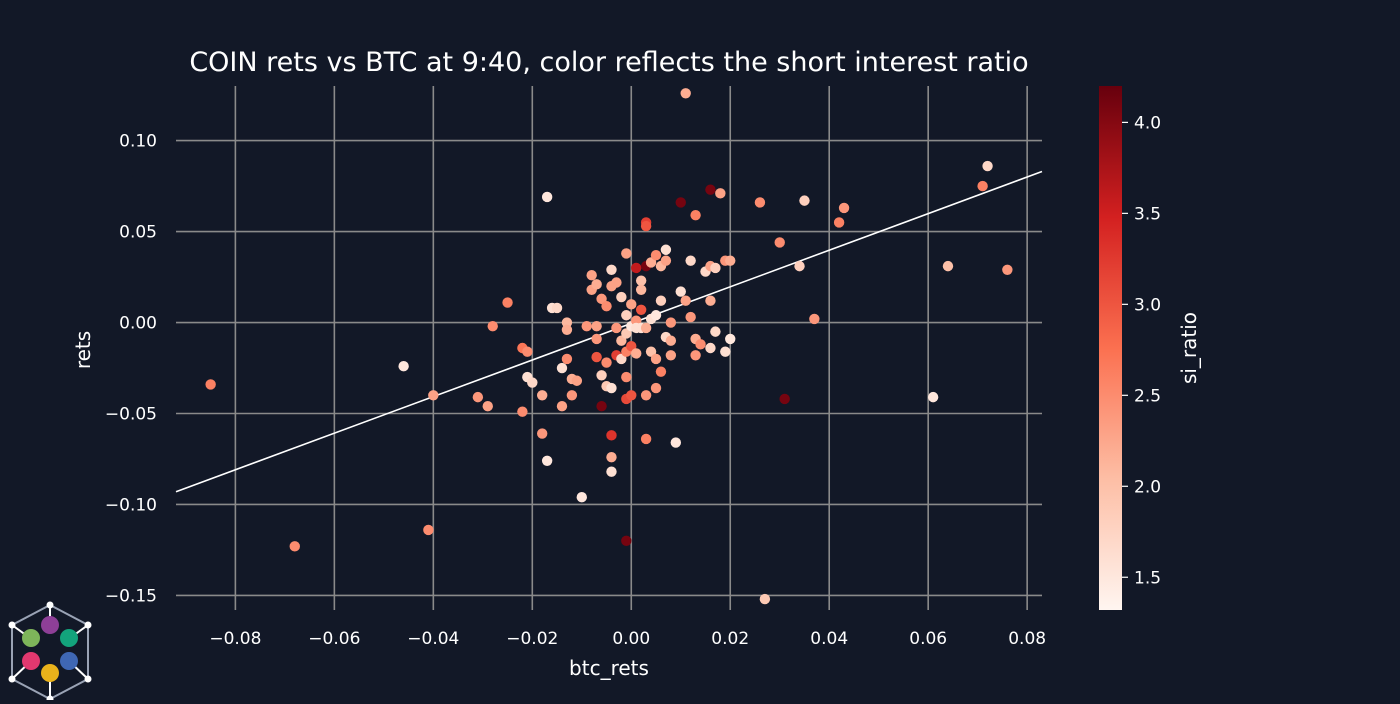  What do you see at coordinates (1027, 639) in the screenshot?
I see `x-tick-label: 0.08` at bounding box center [1027, 639].